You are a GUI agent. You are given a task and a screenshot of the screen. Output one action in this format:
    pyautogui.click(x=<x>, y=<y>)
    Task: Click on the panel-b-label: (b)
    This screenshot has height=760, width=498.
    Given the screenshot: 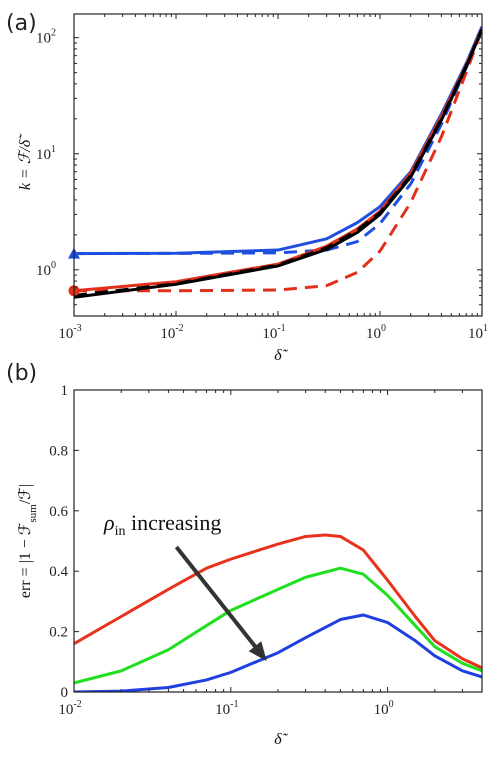 What is the action you would take?
    pyautogui.click(x=21, y=373)
    